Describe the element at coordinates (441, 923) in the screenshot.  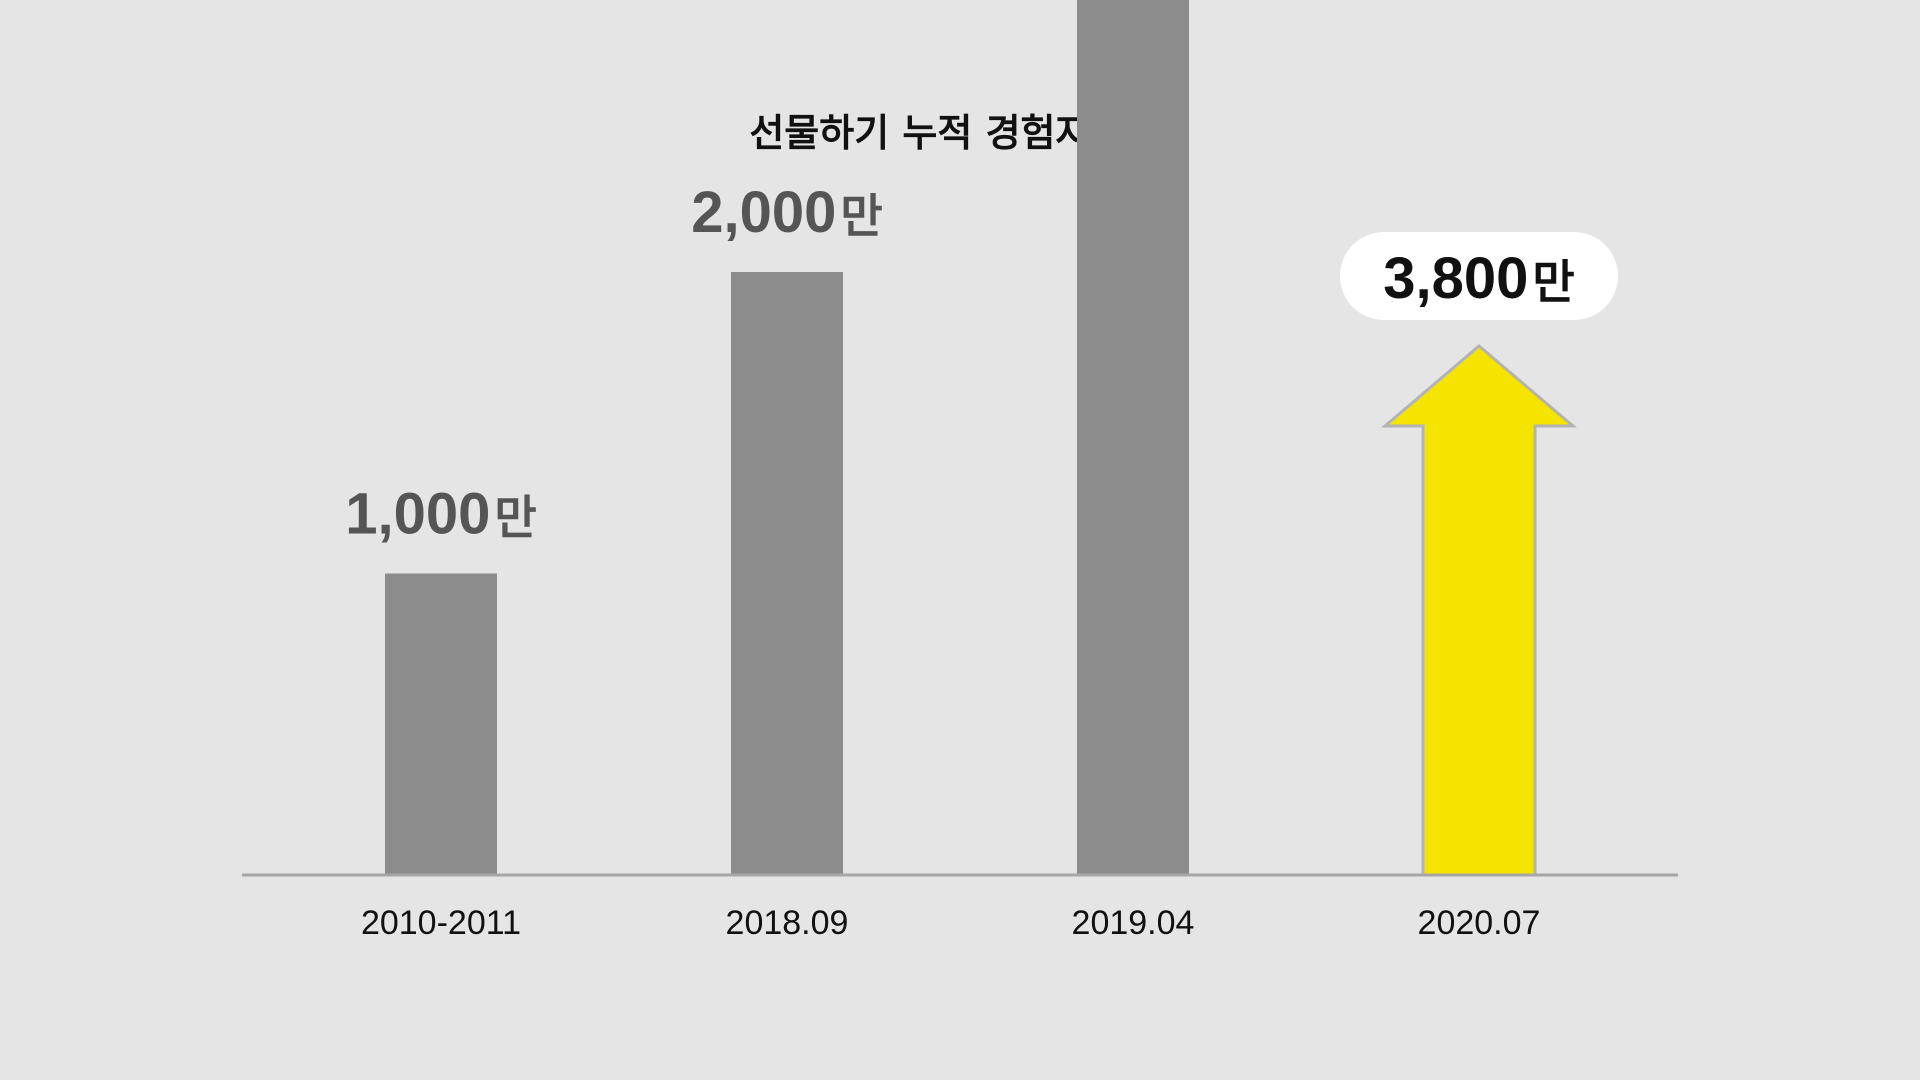
I see `x-tick-label-2010-2011: 2010-2011` at that location.